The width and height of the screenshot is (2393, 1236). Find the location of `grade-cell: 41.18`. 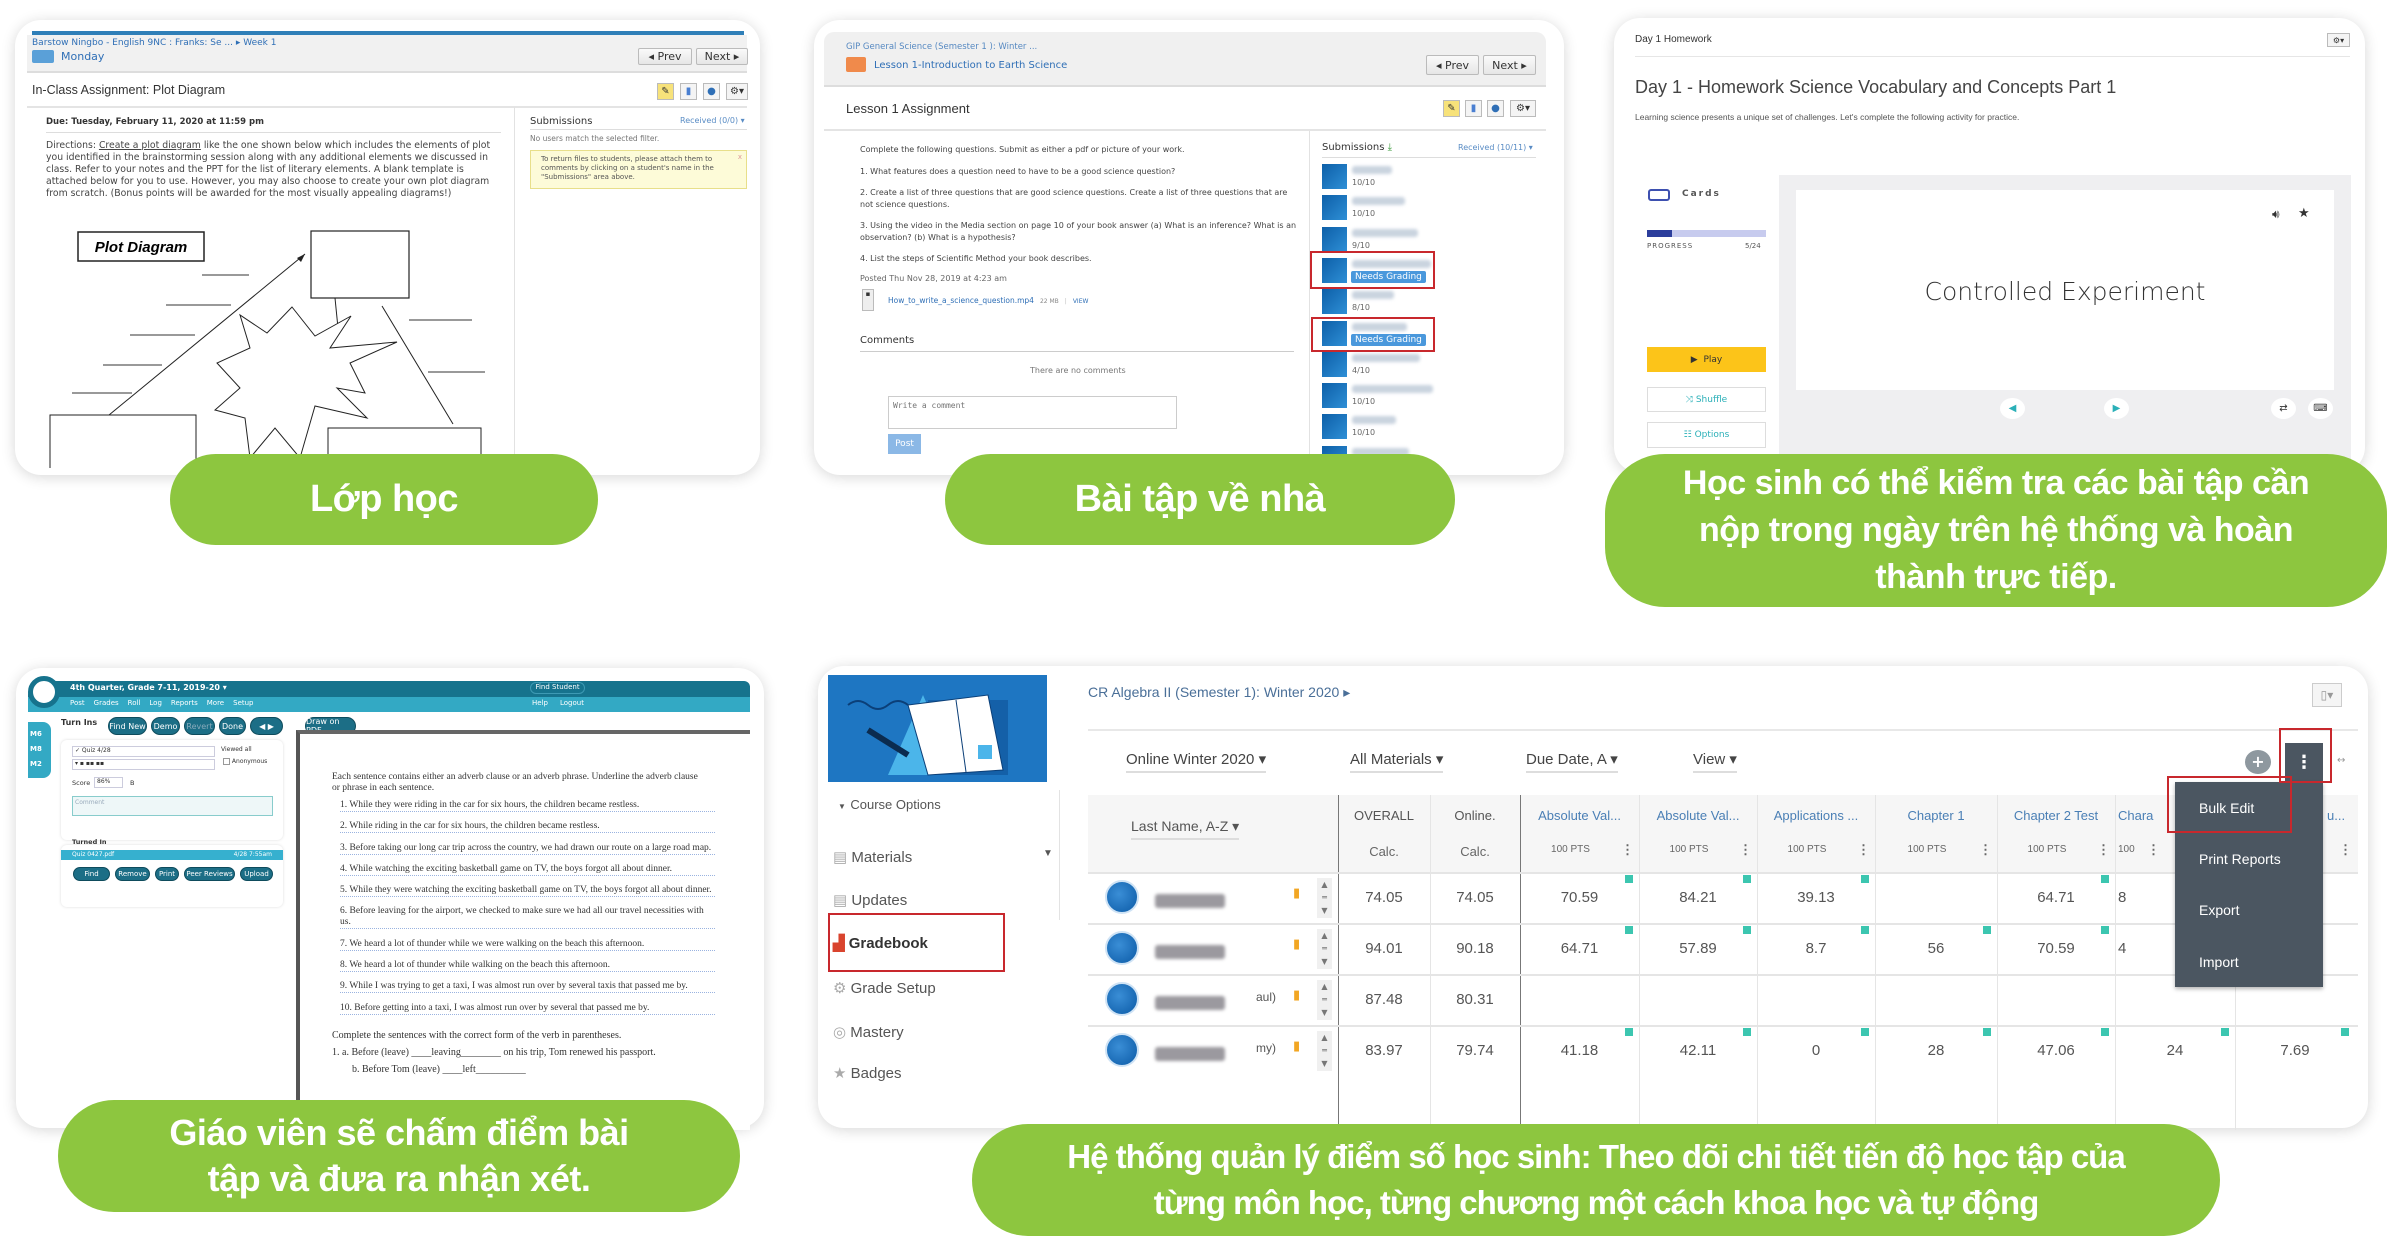

grade-cell: 41.18 is located at coordinates (1579, 1050).